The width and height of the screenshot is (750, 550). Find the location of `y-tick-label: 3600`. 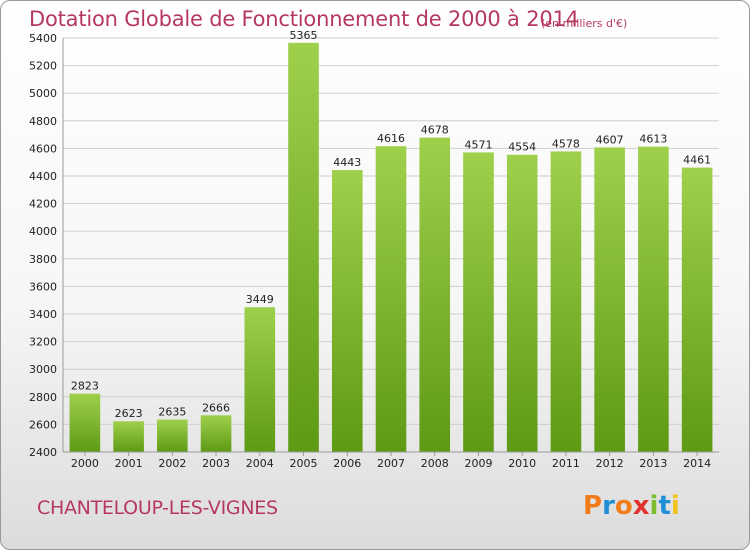

y-tick-label: 3600 is located at coordinates (43, 286).